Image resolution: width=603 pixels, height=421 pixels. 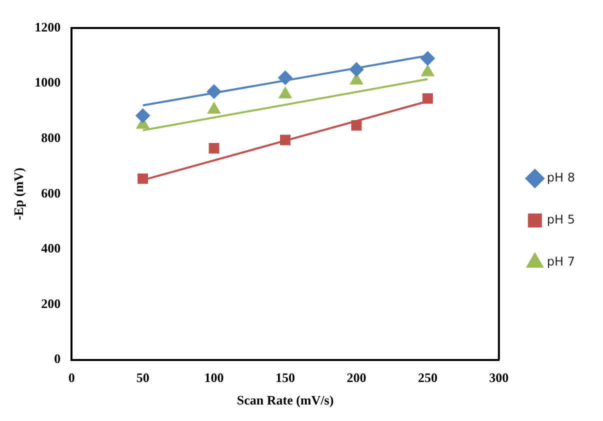 What do you see at coordinates (561, 219) in the screenshot?
I see `legend-label: pH 5` at bounding box center [561, 219].